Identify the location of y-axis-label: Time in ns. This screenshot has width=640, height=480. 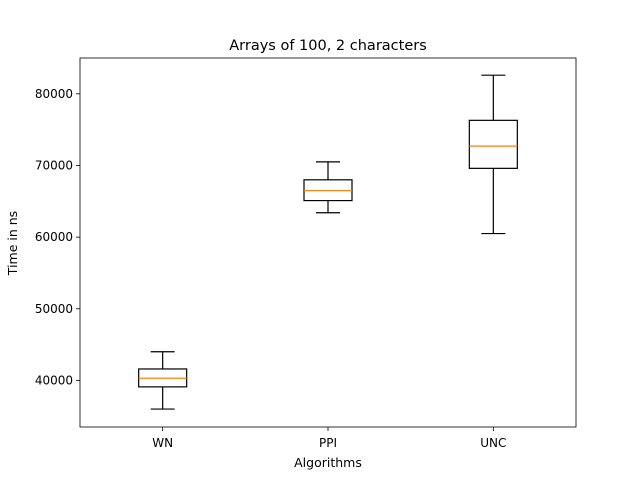
(12, 243).